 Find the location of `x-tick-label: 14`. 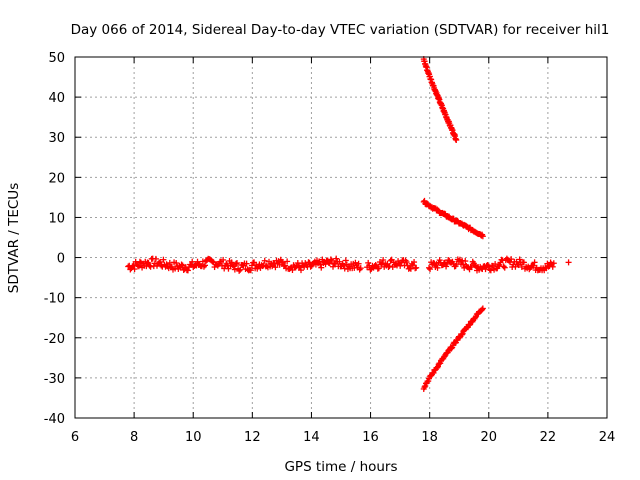

x-tick-label: 14 is located at coordinates (311, 437).